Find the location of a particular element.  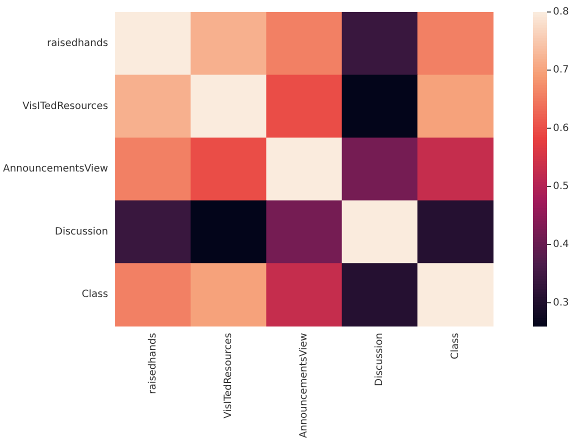

color-bar-label: 0.8 is located at coordinates (561, 12).